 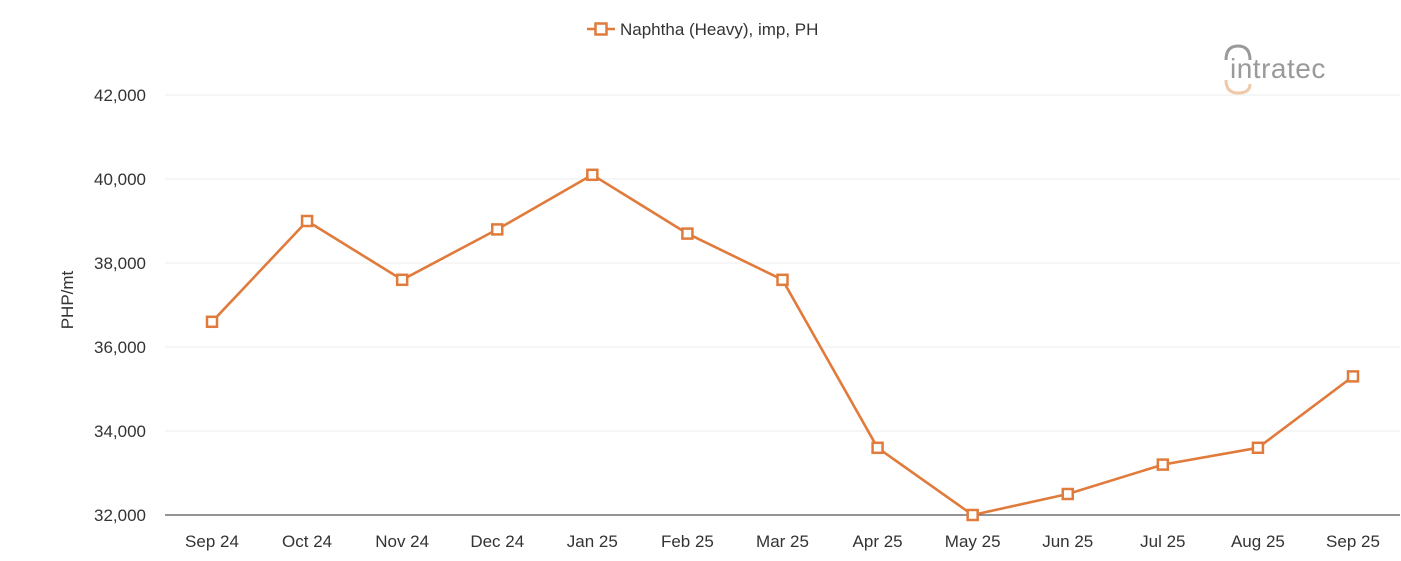 What do you see at coordinates (497, 541) in the screenshot?
I see `x-tick-label: Dec 24` at bounding box center [497, 541].